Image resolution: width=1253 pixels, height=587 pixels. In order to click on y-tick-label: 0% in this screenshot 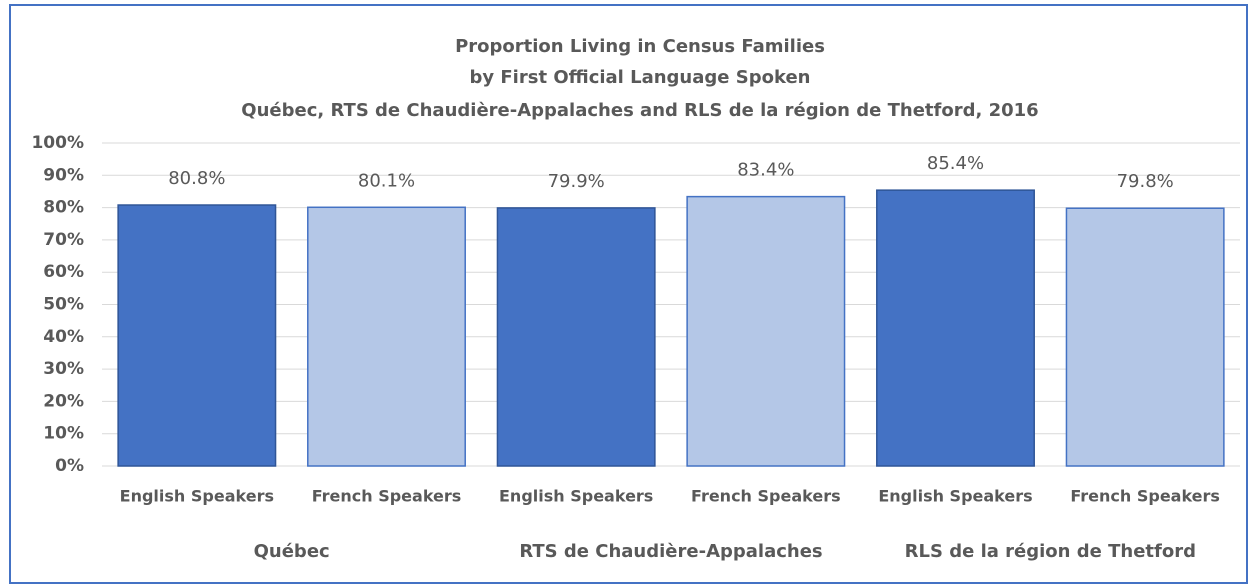, I will do `click(69, 466)`.